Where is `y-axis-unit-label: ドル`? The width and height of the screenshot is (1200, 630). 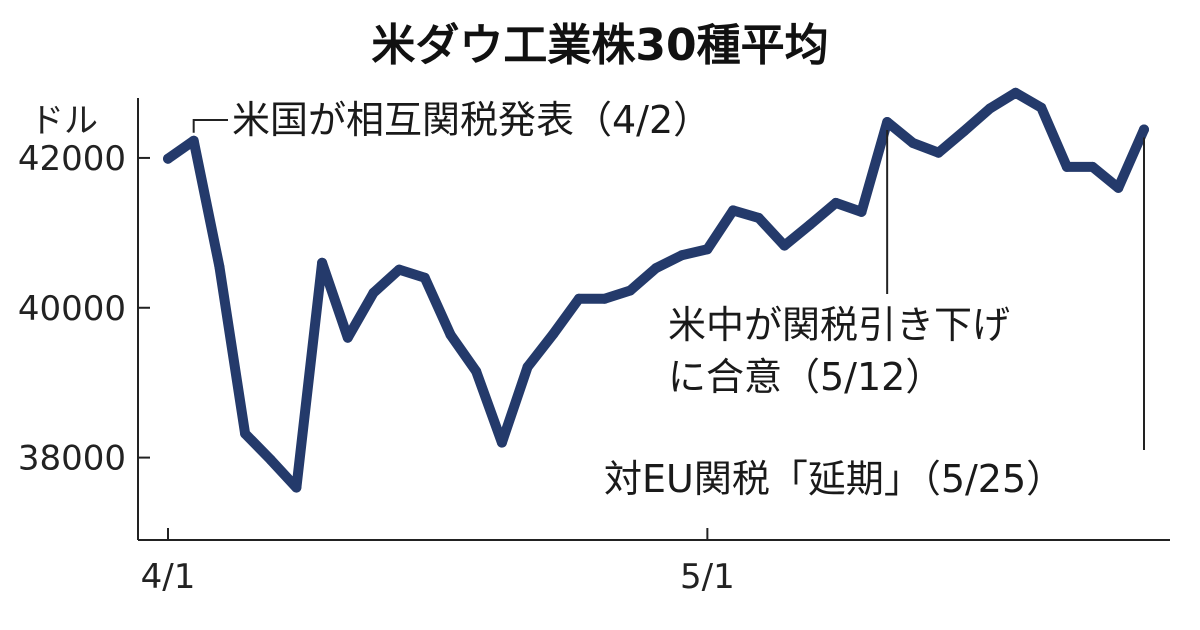
y-axis-unit-label: ドル is located at coordinates (64, 121).